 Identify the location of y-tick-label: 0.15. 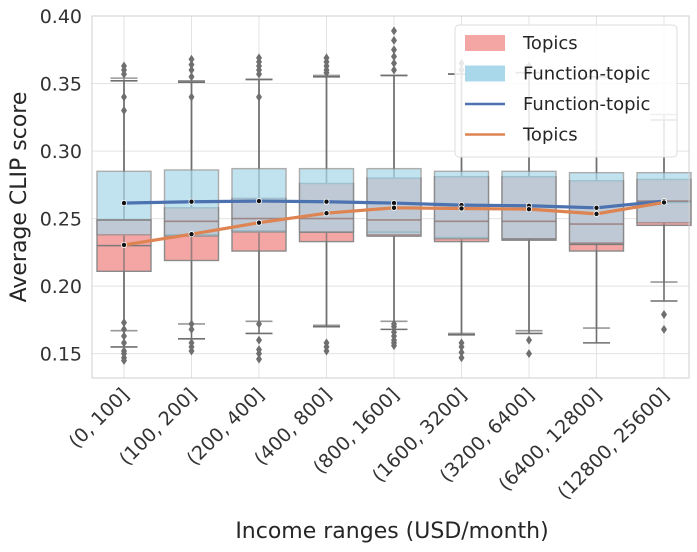
(61, 355).